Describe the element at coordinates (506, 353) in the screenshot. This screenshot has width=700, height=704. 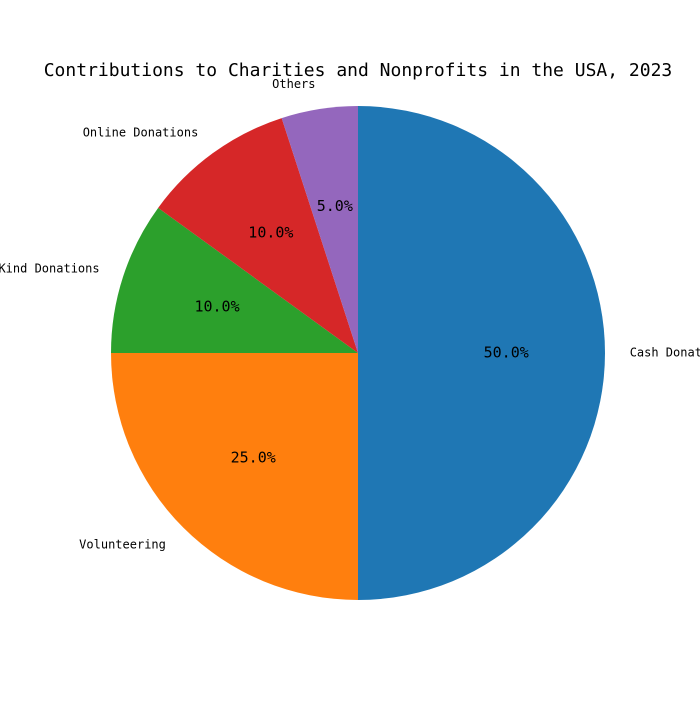
I see `pct-label-cash-donations: 50.0%` at that location.